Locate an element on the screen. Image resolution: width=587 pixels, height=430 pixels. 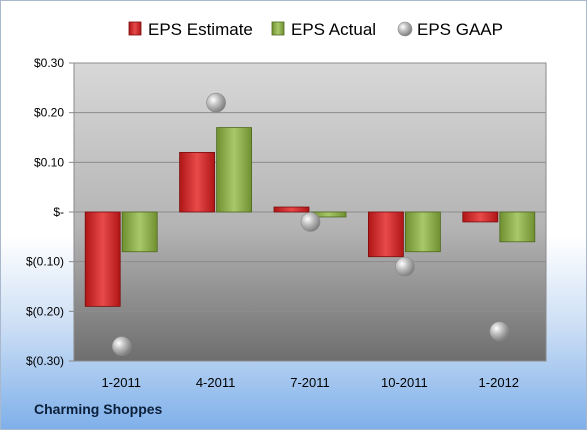
x-tick-label: 7-2011 is located at coordinates (310, 382).